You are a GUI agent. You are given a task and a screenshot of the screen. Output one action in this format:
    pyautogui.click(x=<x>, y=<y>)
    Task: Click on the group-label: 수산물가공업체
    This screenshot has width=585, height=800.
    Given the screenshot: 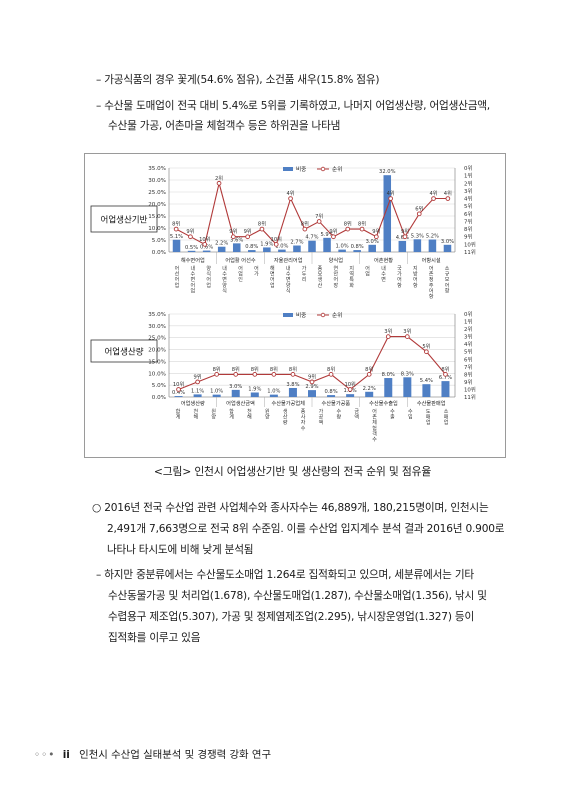 What is the action you would take?
    pyautogui.click(x=288, y=403)
    